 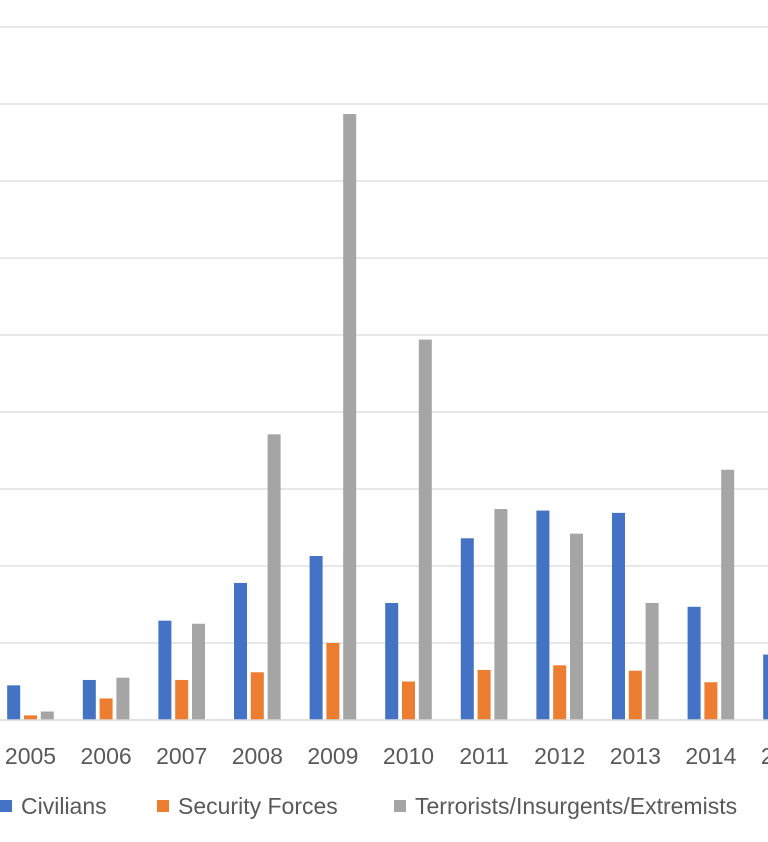 What do you see at coordinates (559, 756) in the screenshot?
I see `x-tick-label-2012: 2012` at bounding box center [559, 756].